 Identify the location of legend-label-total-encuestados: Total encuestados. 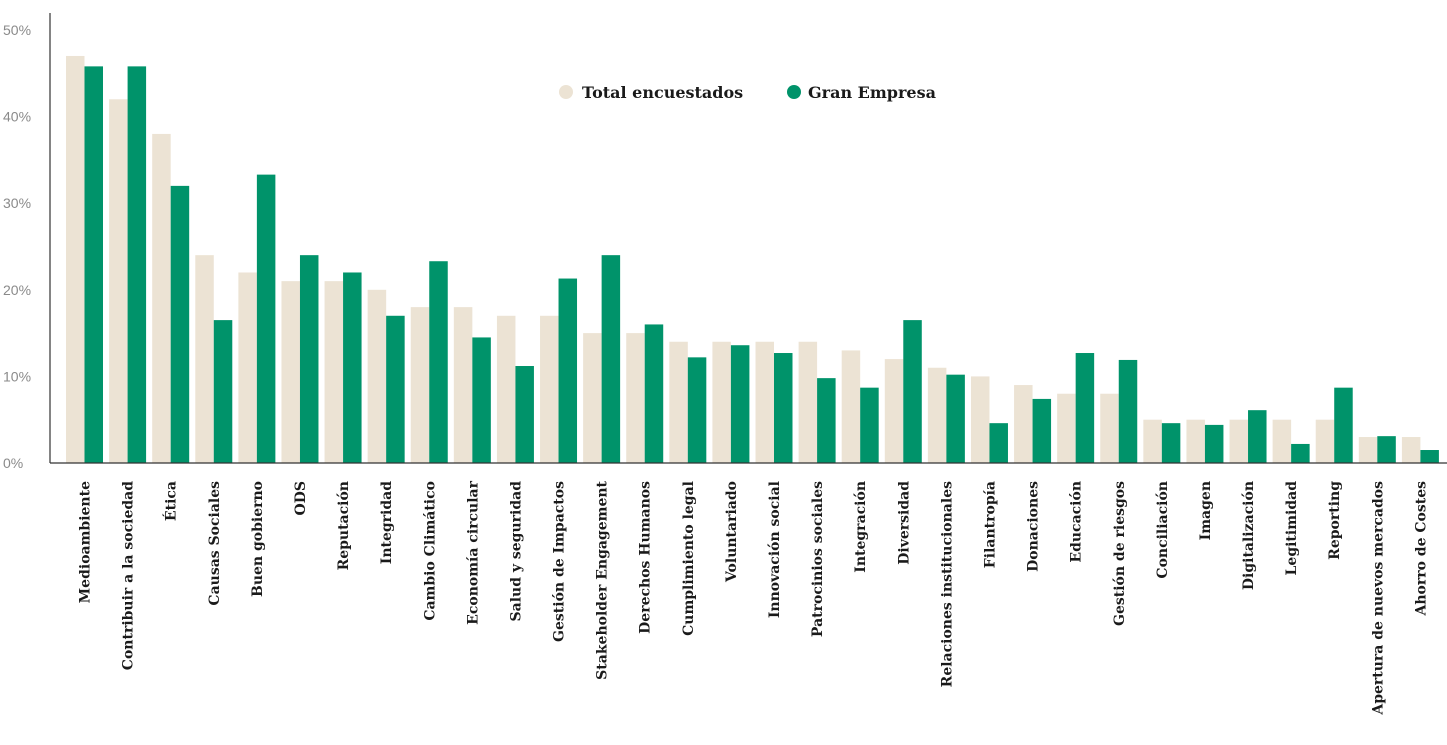
(662, 92).